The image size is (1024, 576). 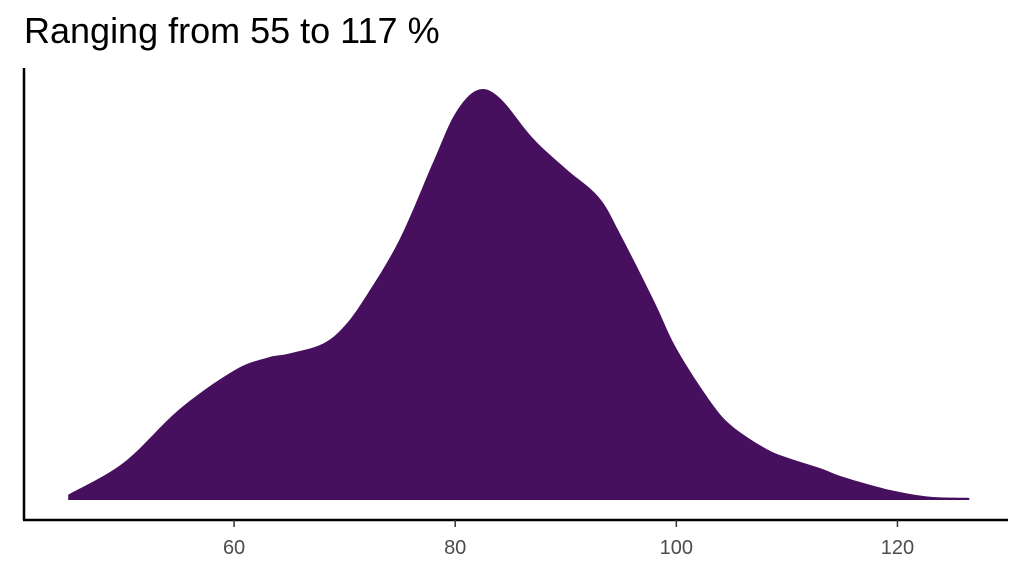 I want to click on x-tick-label: 80, so click(x=455, y=548).